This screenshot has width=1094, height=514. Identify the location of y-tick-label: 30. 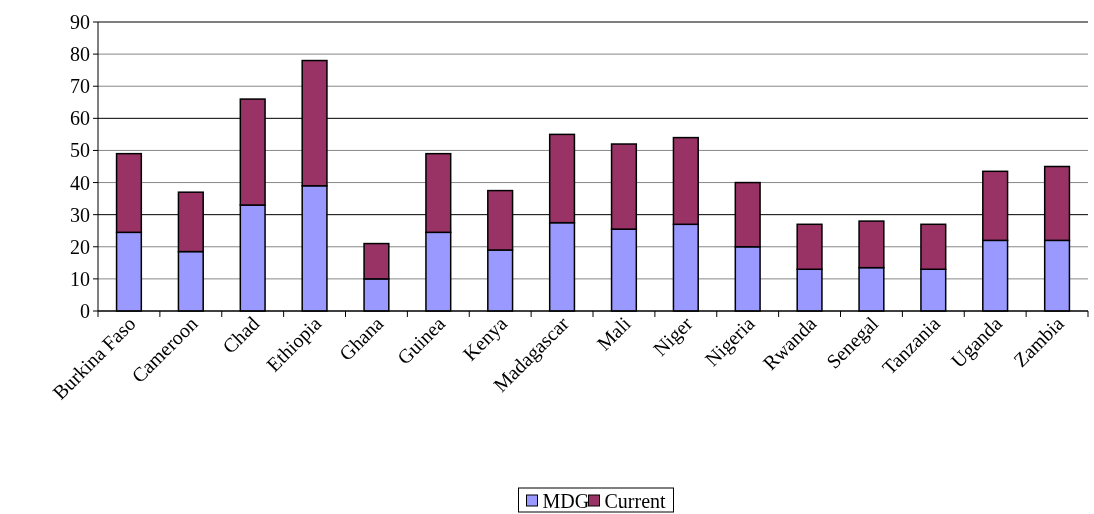
(80, 214).